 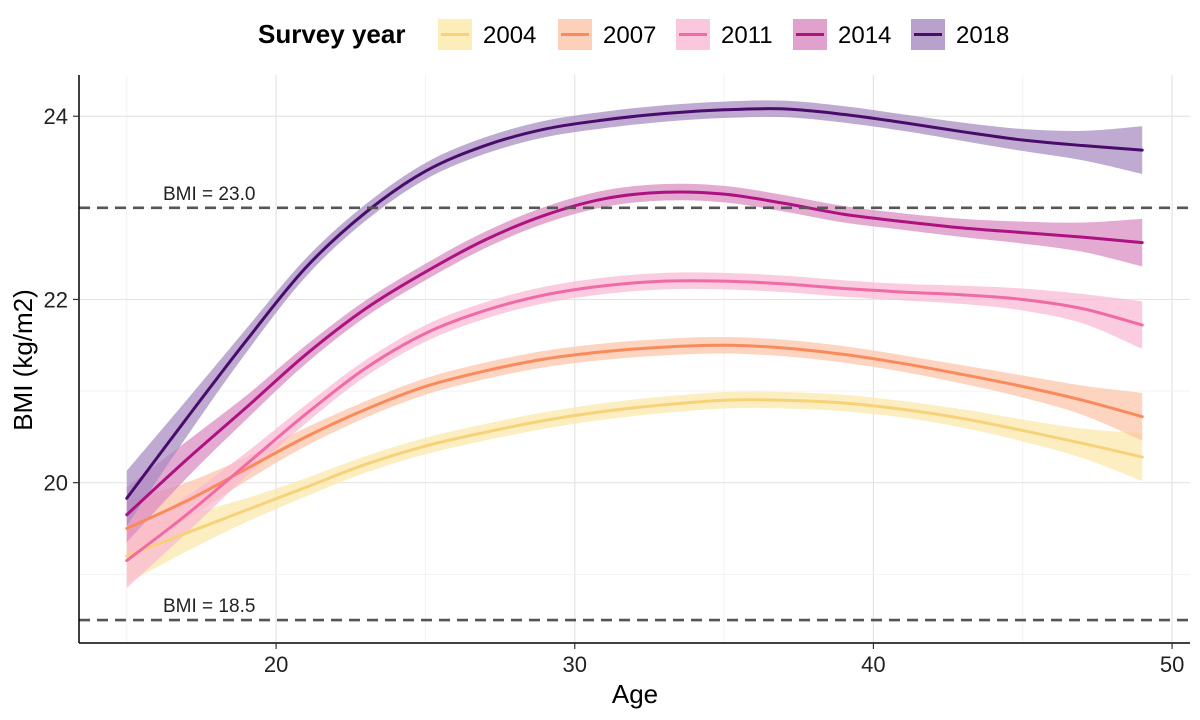 I want to click on x-tick-label: 40, so click(x=873, y=664).